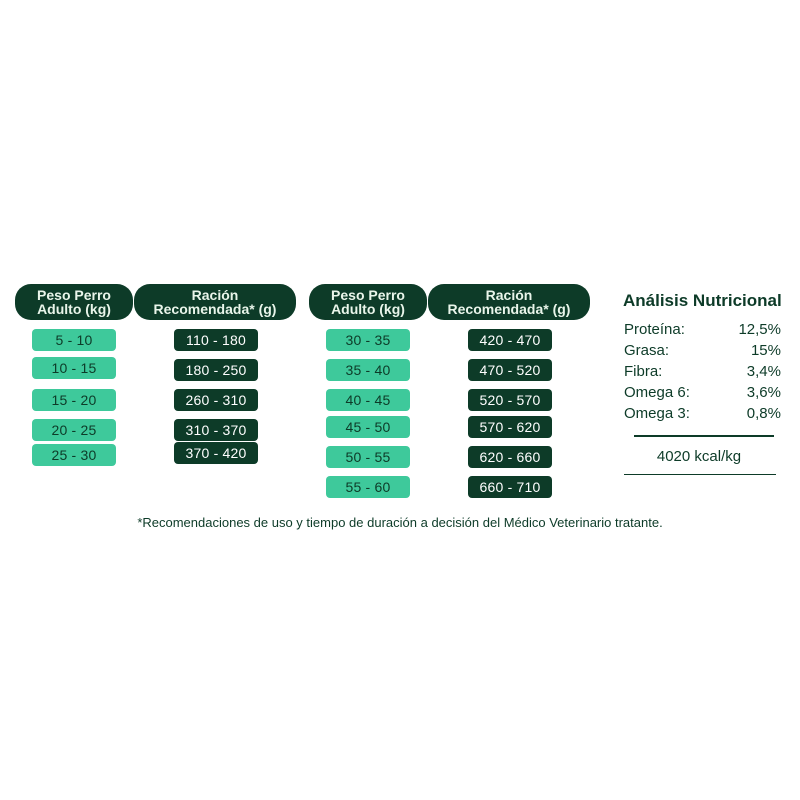  What do you see at coordinates (510, 487) in the screenshot?
I see `table2-ration-cell: 660 - 710` at bounding box center [510, 487].